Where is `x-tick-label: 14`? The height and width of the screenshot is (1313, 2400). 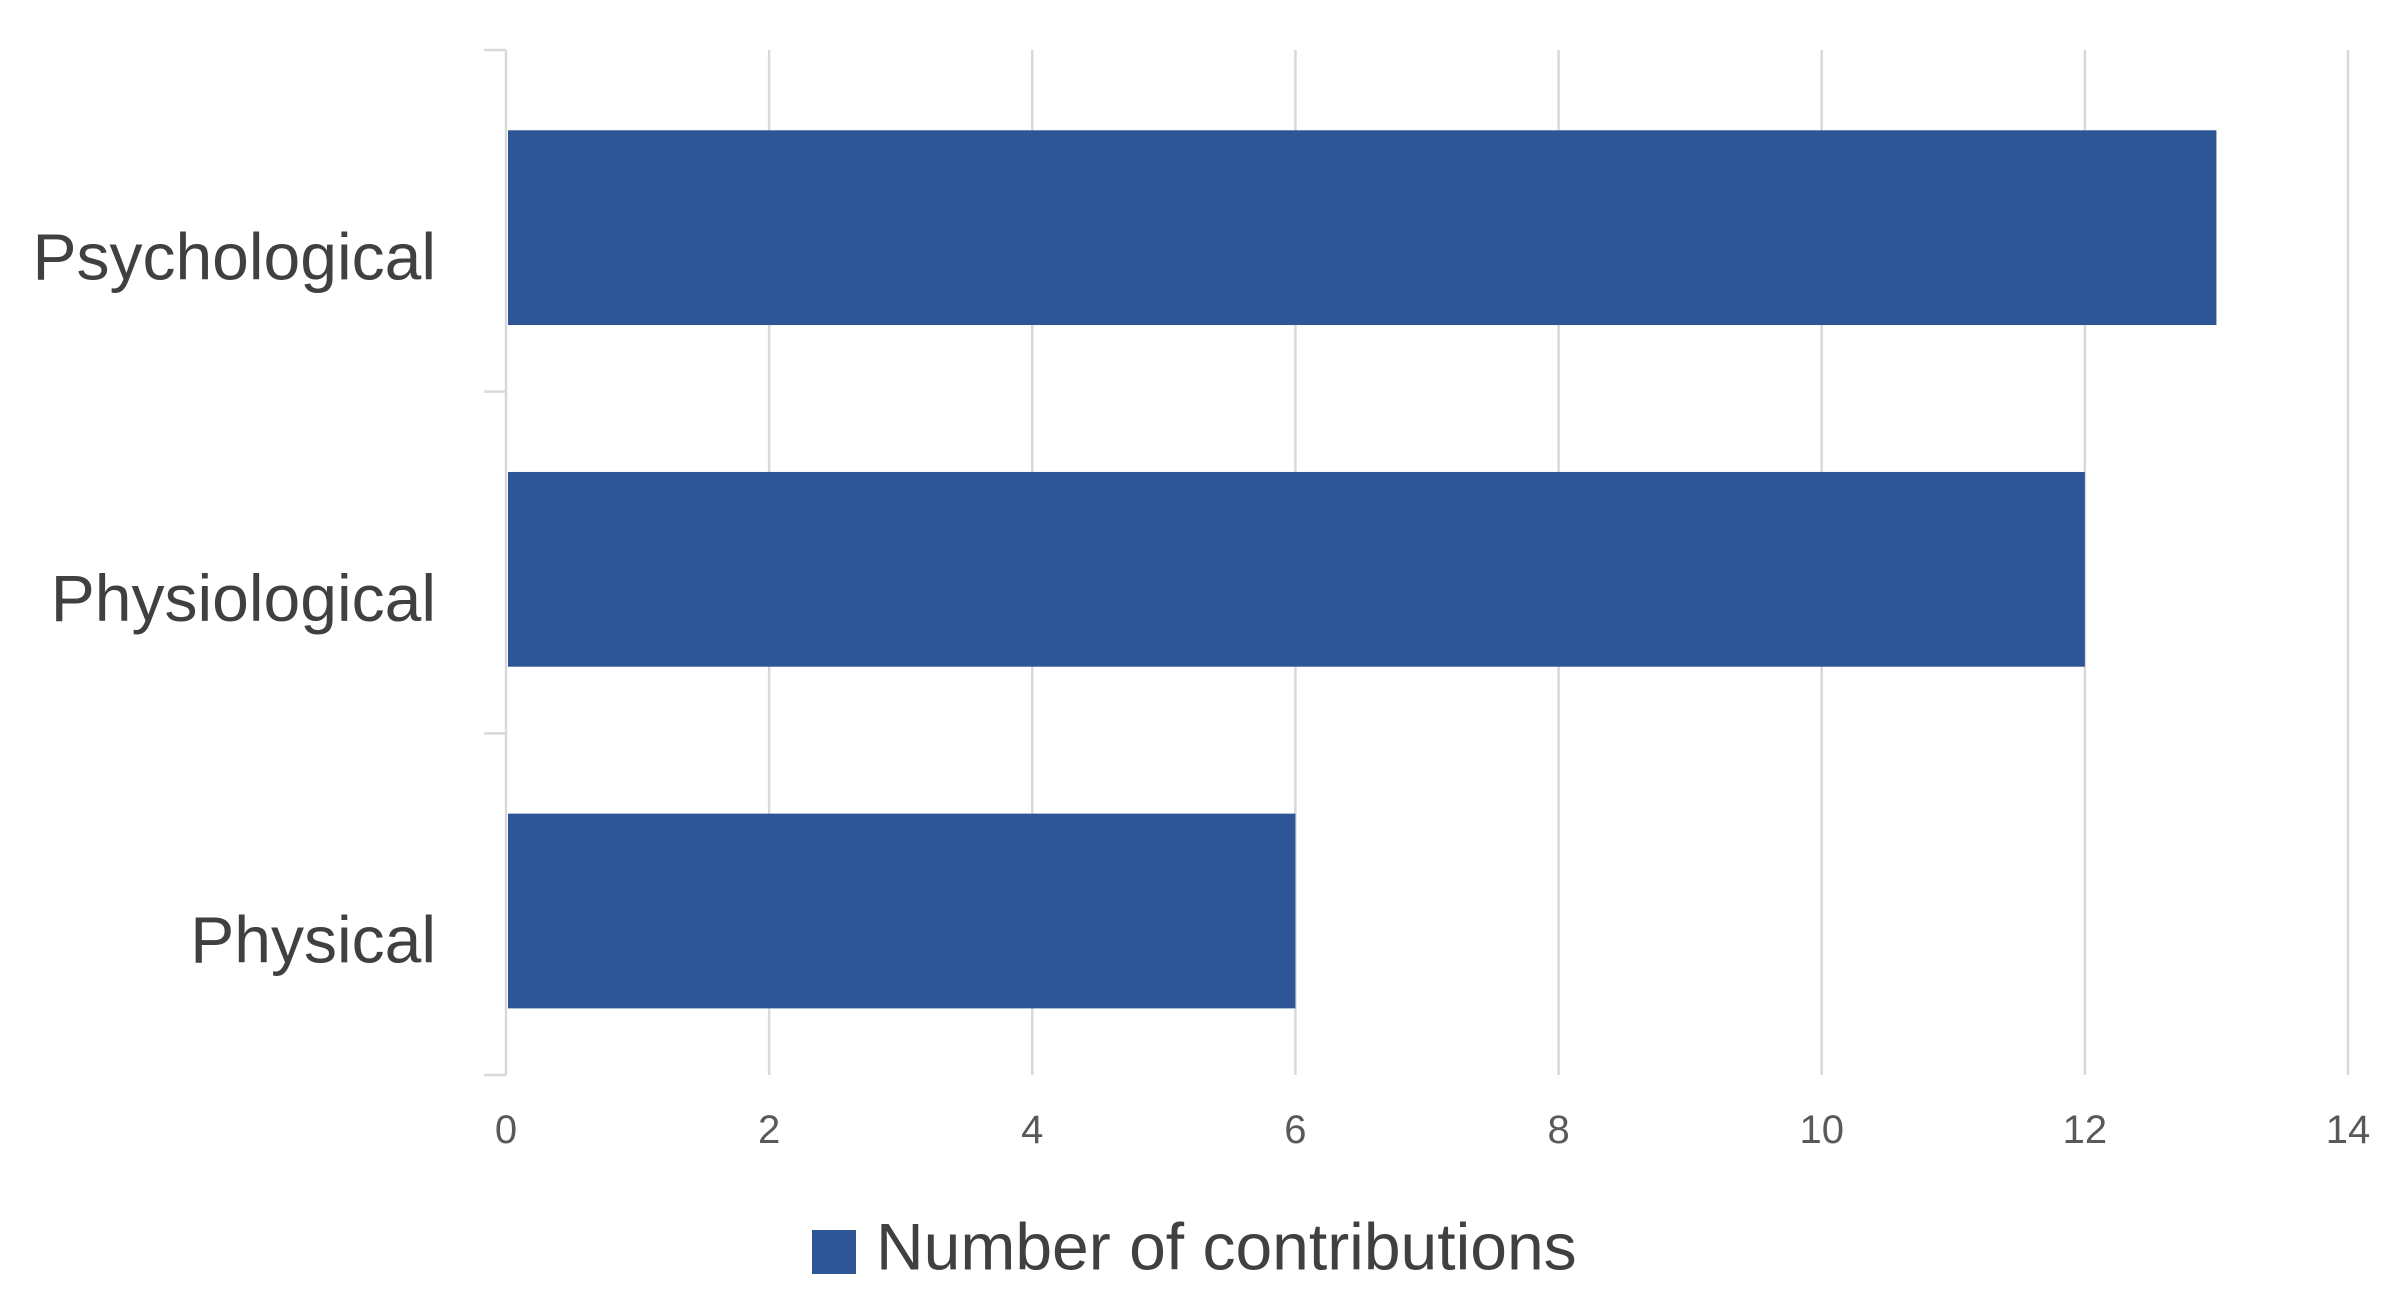
x-tick-label: 14 is located at coordinates (2348, 1130).